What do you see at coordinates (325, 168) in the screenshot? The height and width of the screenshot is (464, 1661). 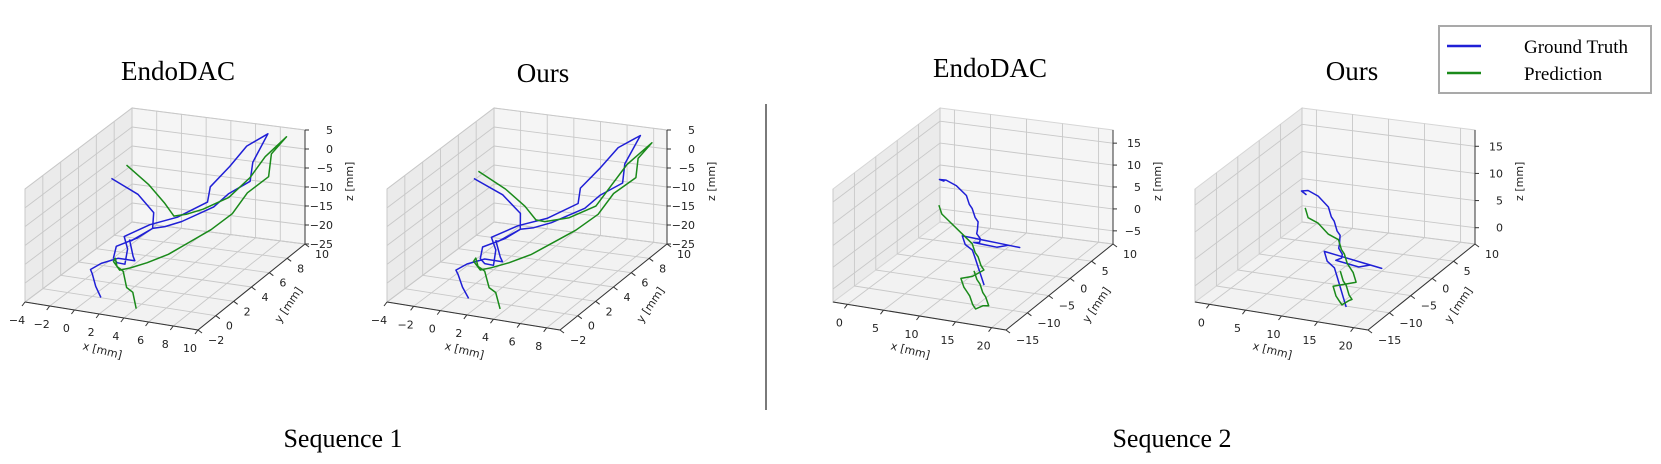 I see `z-tick-label: −5` at bounding box center [325, 168].